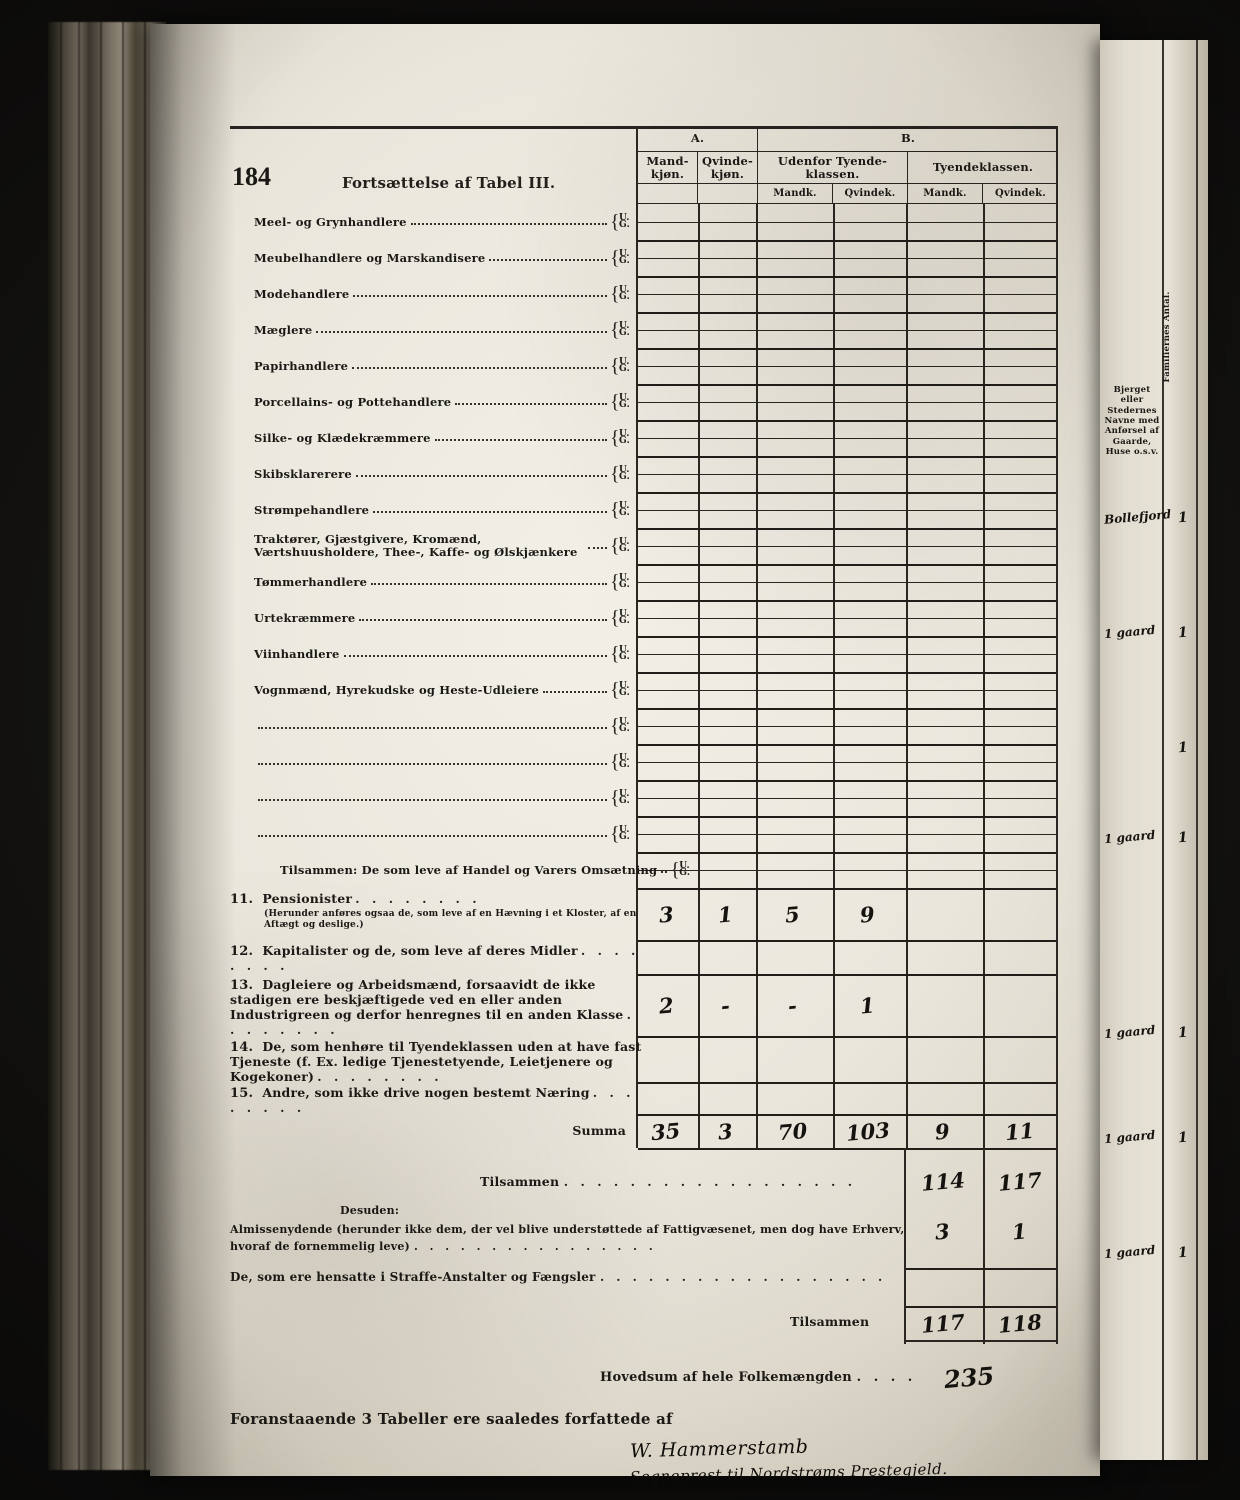 Image resolution: width=1240 pixels, height=1500 pixels. I want to click on hovedsum-value: 235, so click(969, 1377).